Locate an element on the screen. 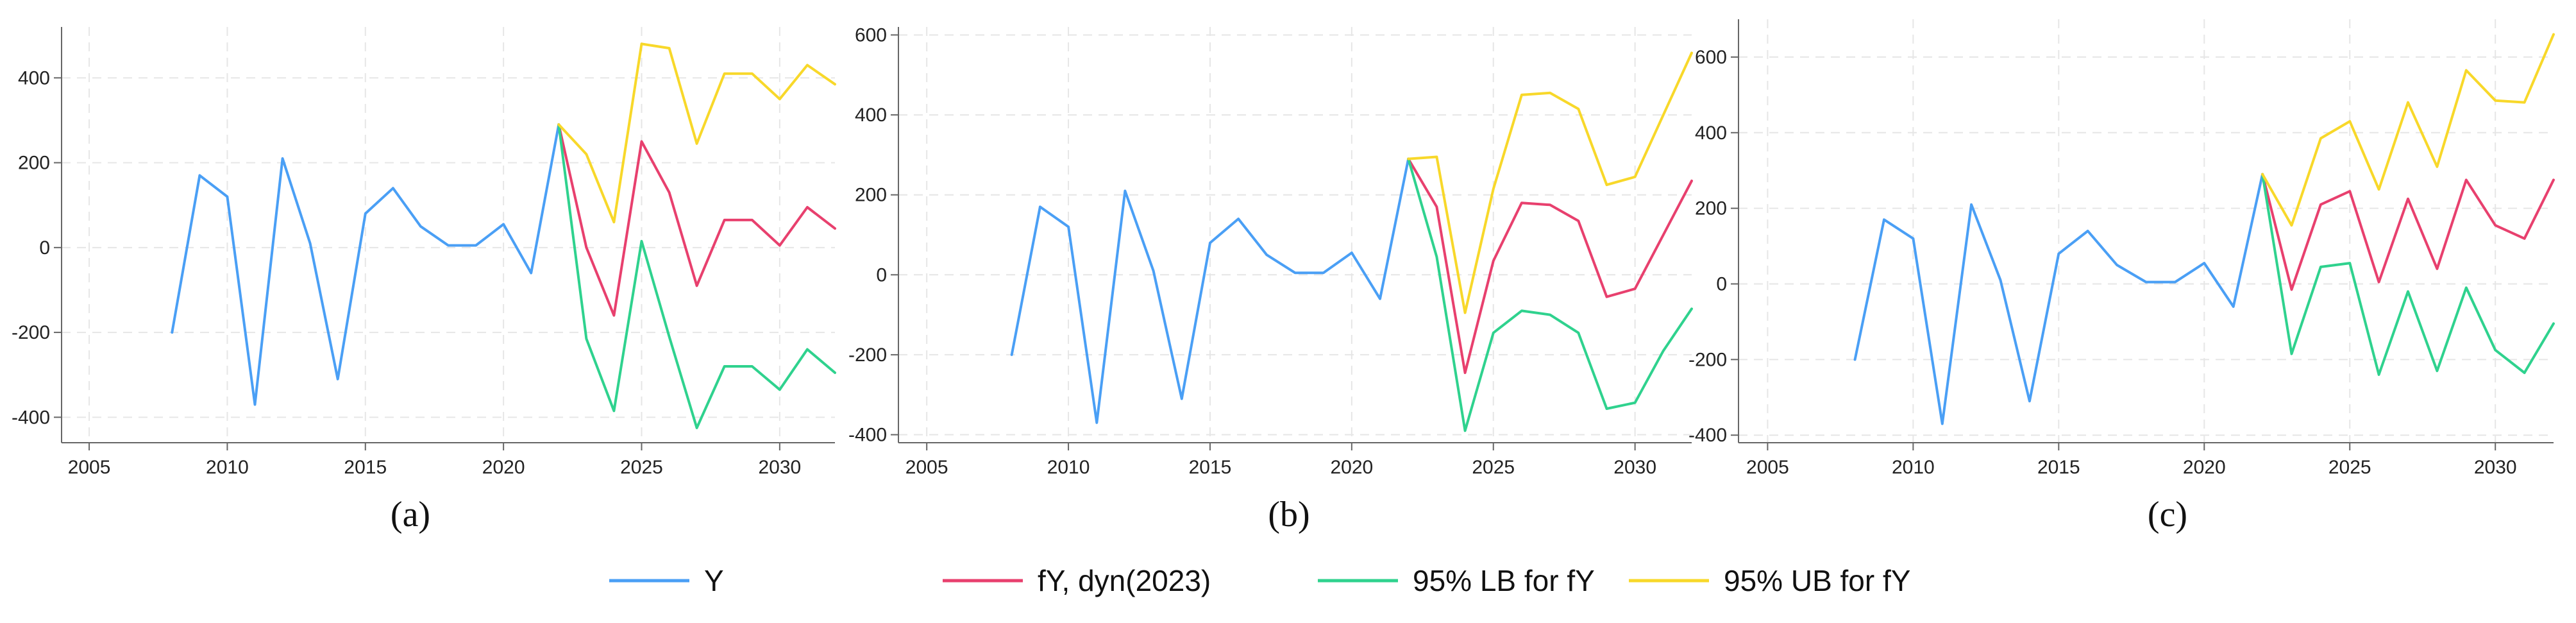 The height and width of the screenshot is (623, 2576). legend-item-y: Y is located at coordinates (666, 581).